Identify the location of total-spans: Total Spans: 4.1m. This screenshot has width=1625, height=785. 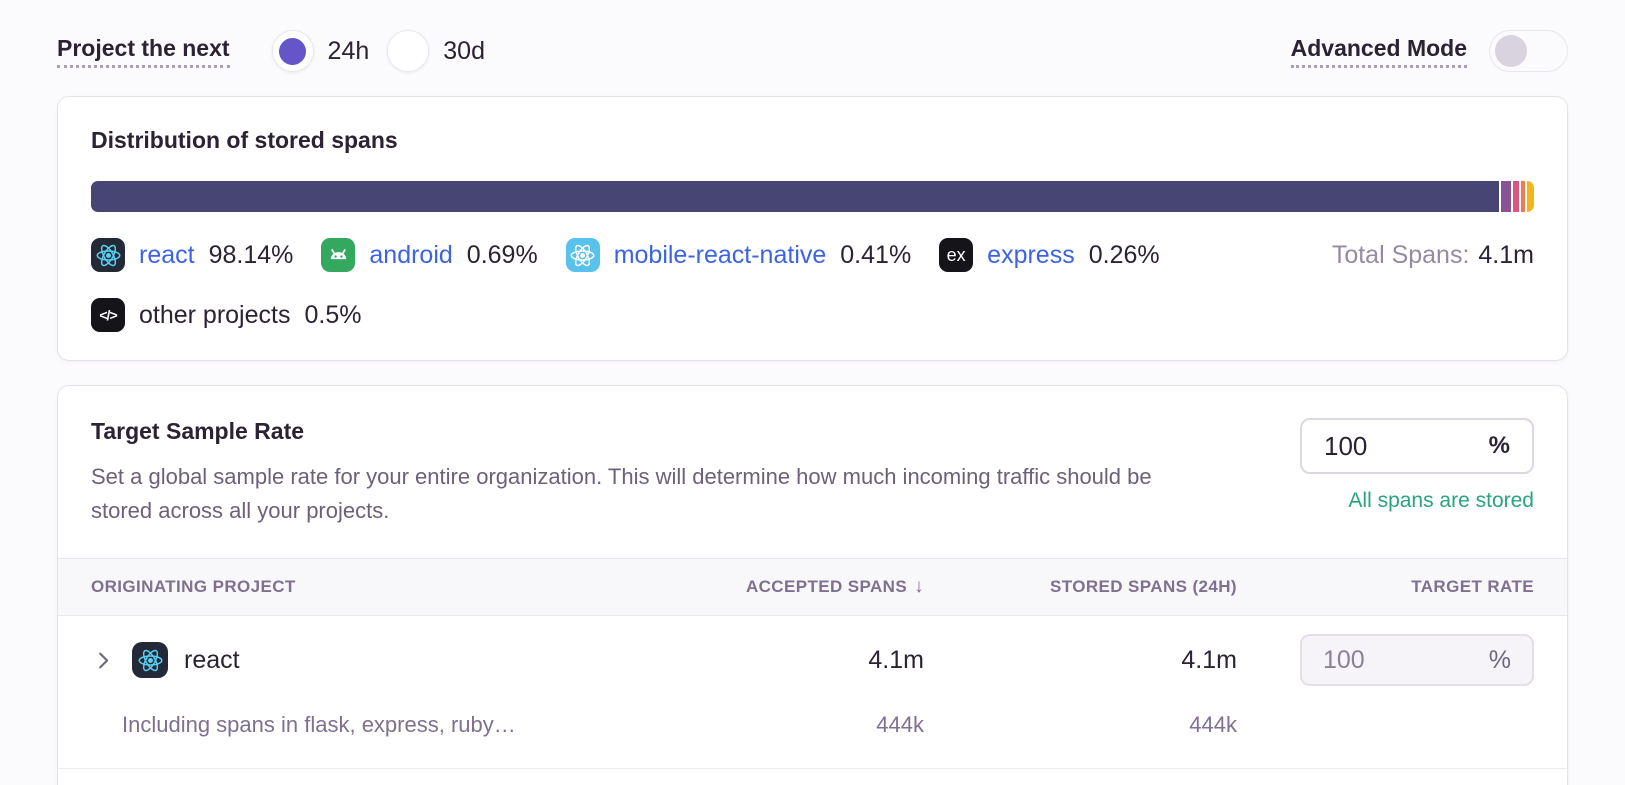
(1433, 255).